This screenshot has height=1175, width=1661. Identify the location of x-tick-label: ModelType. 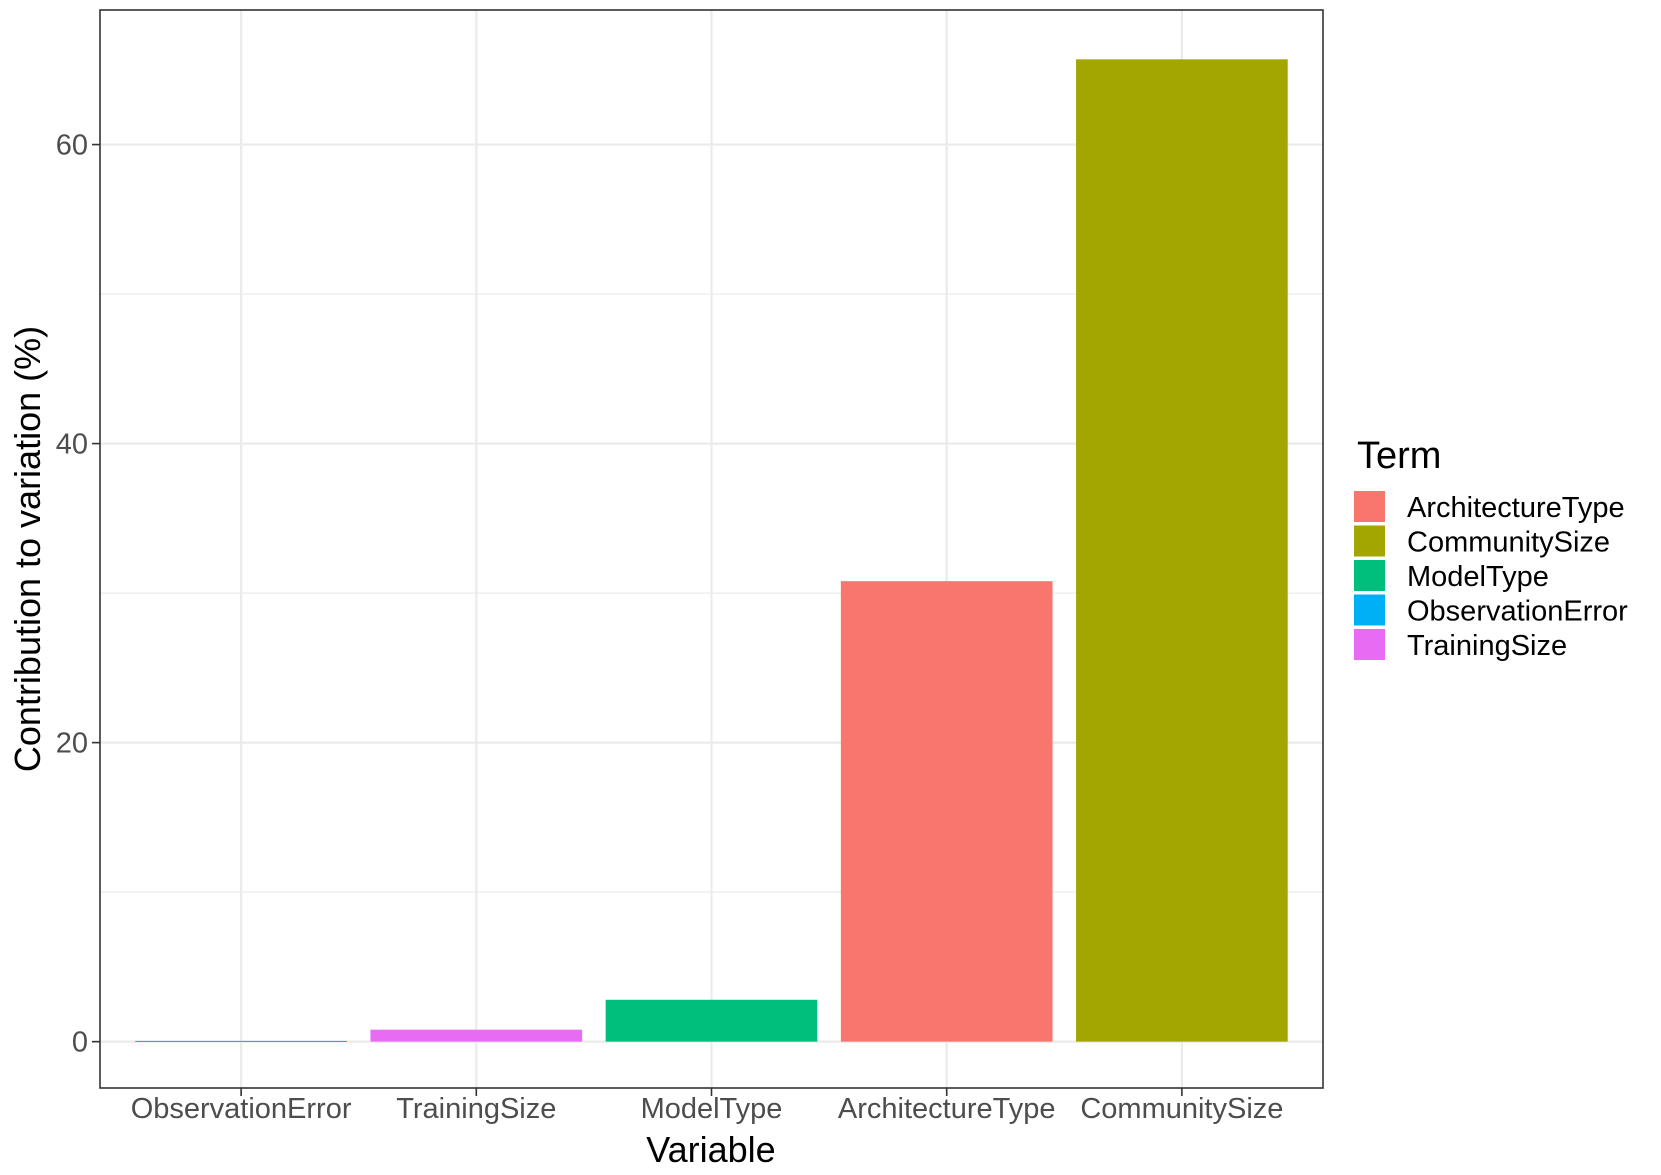
(712, 1109).